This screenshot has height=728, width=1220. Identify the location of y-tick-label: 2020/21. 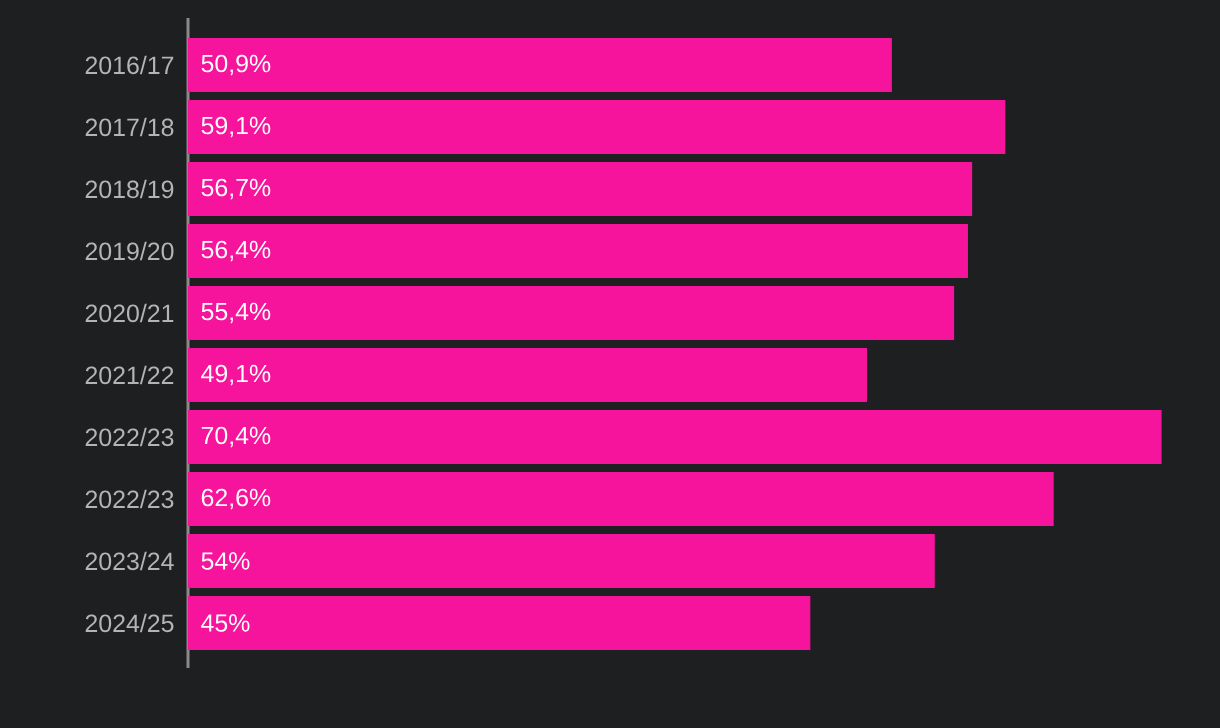
(129, 313).